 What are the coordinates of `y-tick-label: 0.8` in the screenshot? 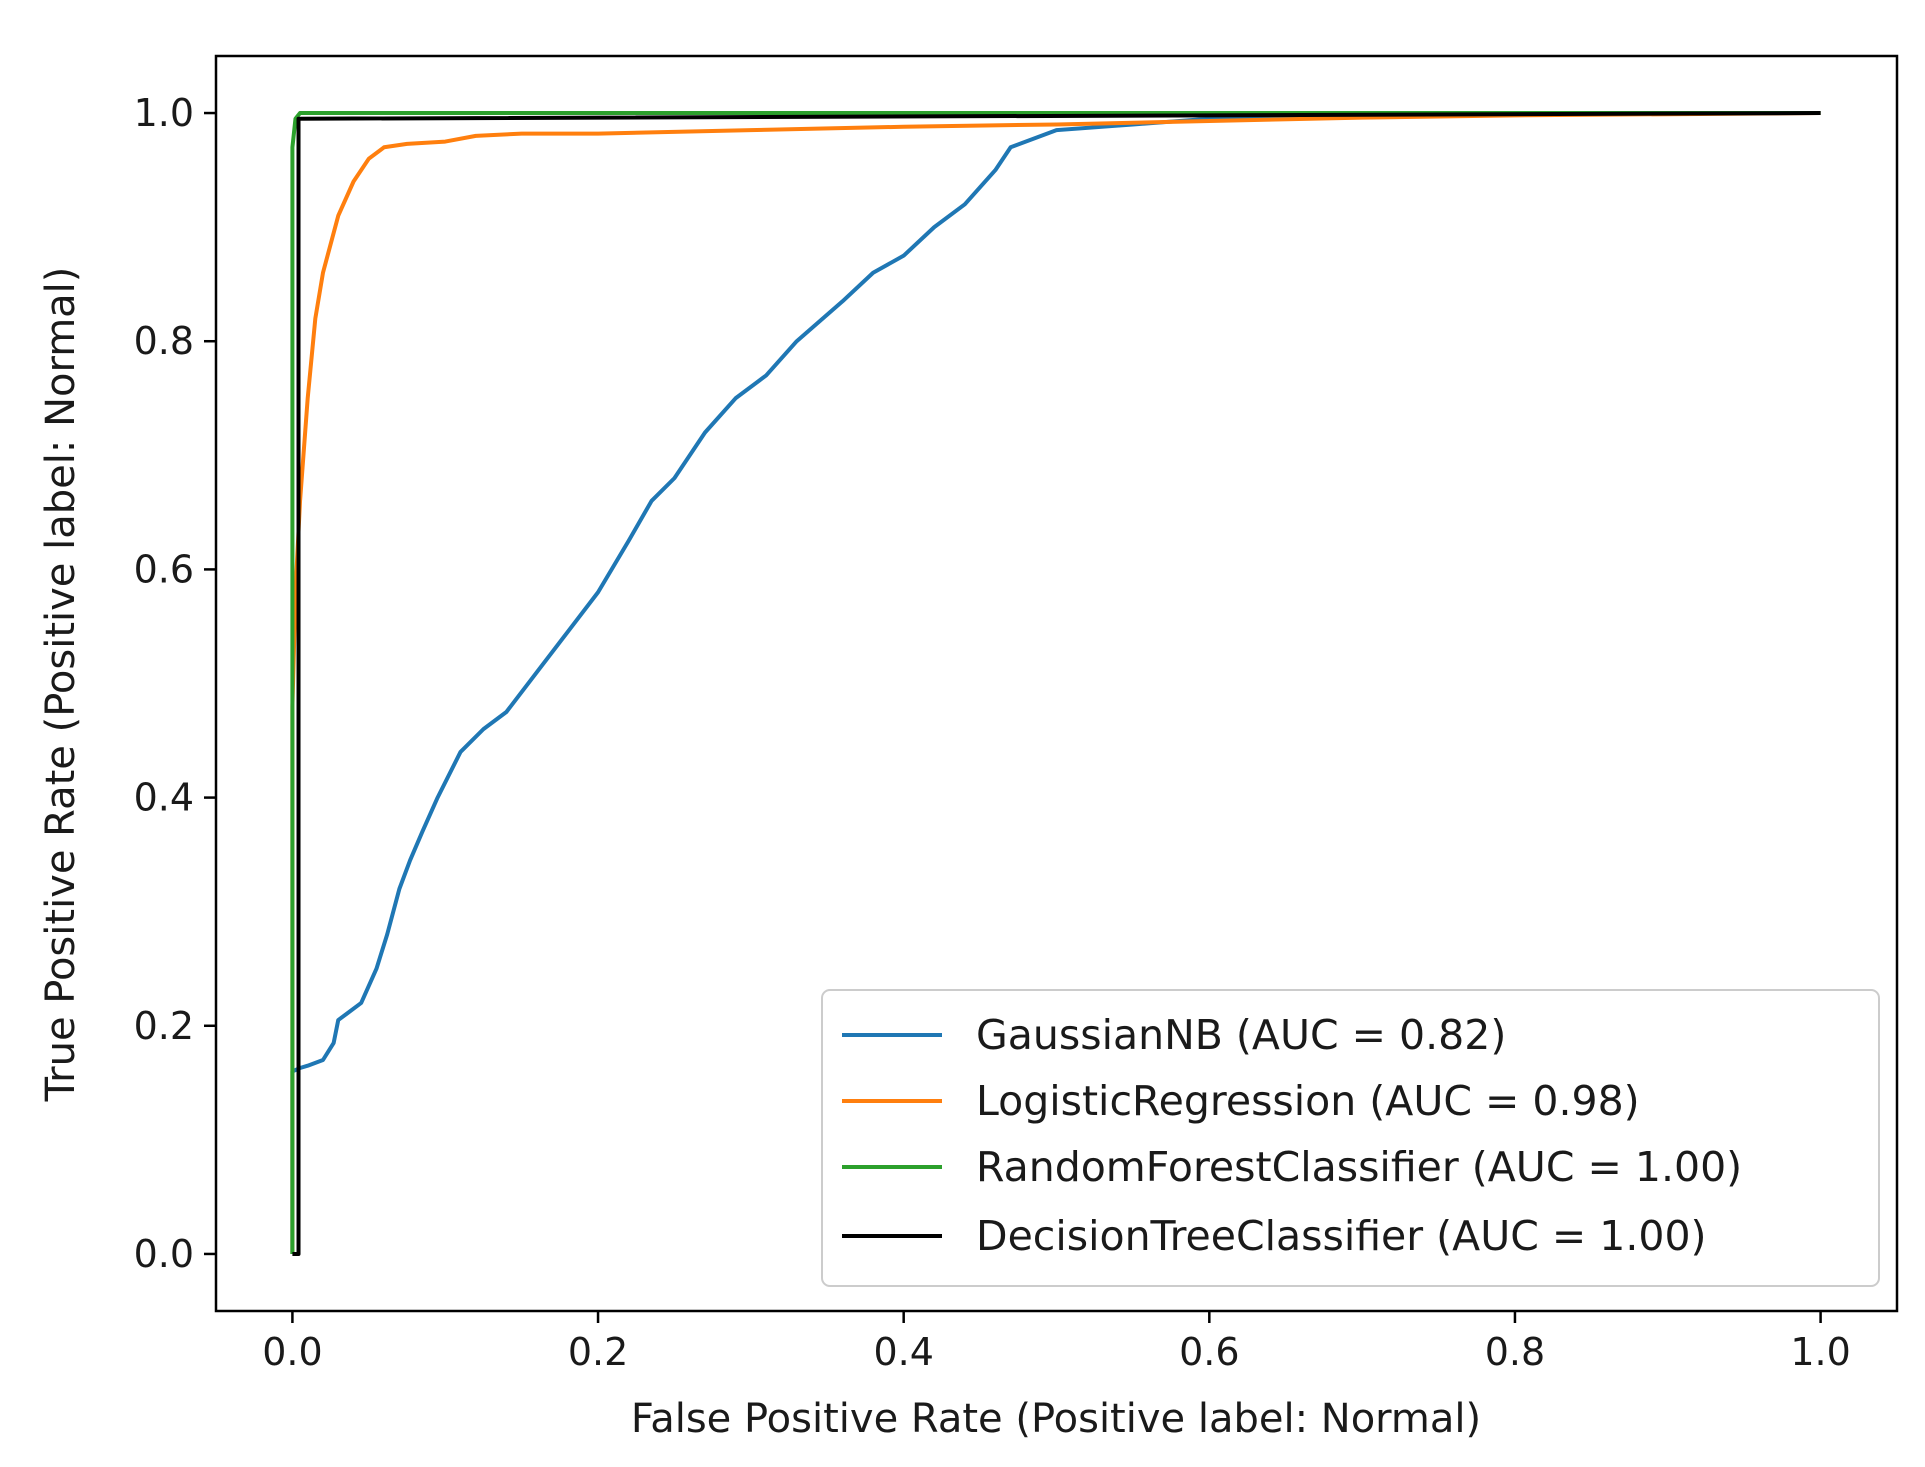 It's located at (164, 341).